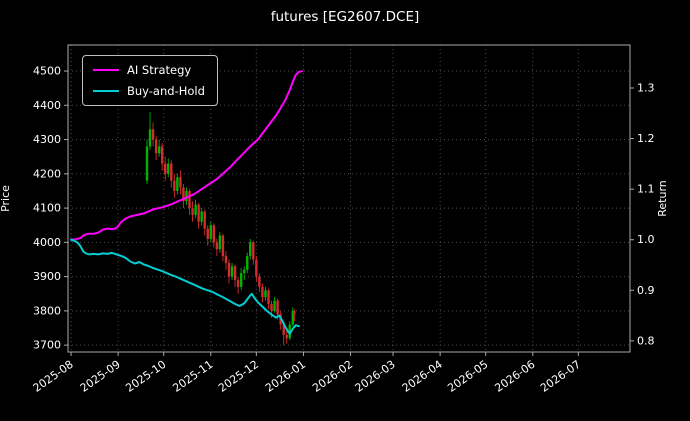  What do you see at coordinates (47, 242) in the screenshot?
I see `price-tick-label: 4000` at bounding box center [47, 242].